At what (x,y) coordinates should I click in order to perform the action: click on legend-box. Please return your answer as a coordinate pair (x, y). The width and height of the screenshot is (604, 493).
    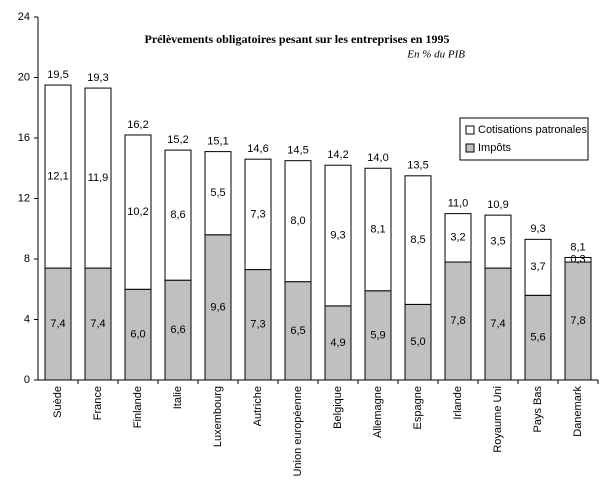
    Looking at the image, I should click on (524, 139).